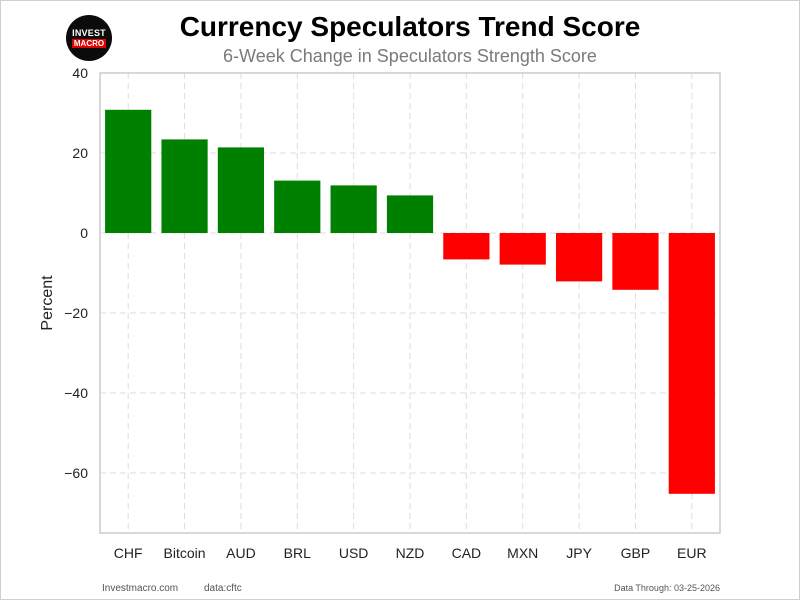  Describe the element at coordinates (80, 153) in the screenshot. I see `y-tick-label: 20` at that location.